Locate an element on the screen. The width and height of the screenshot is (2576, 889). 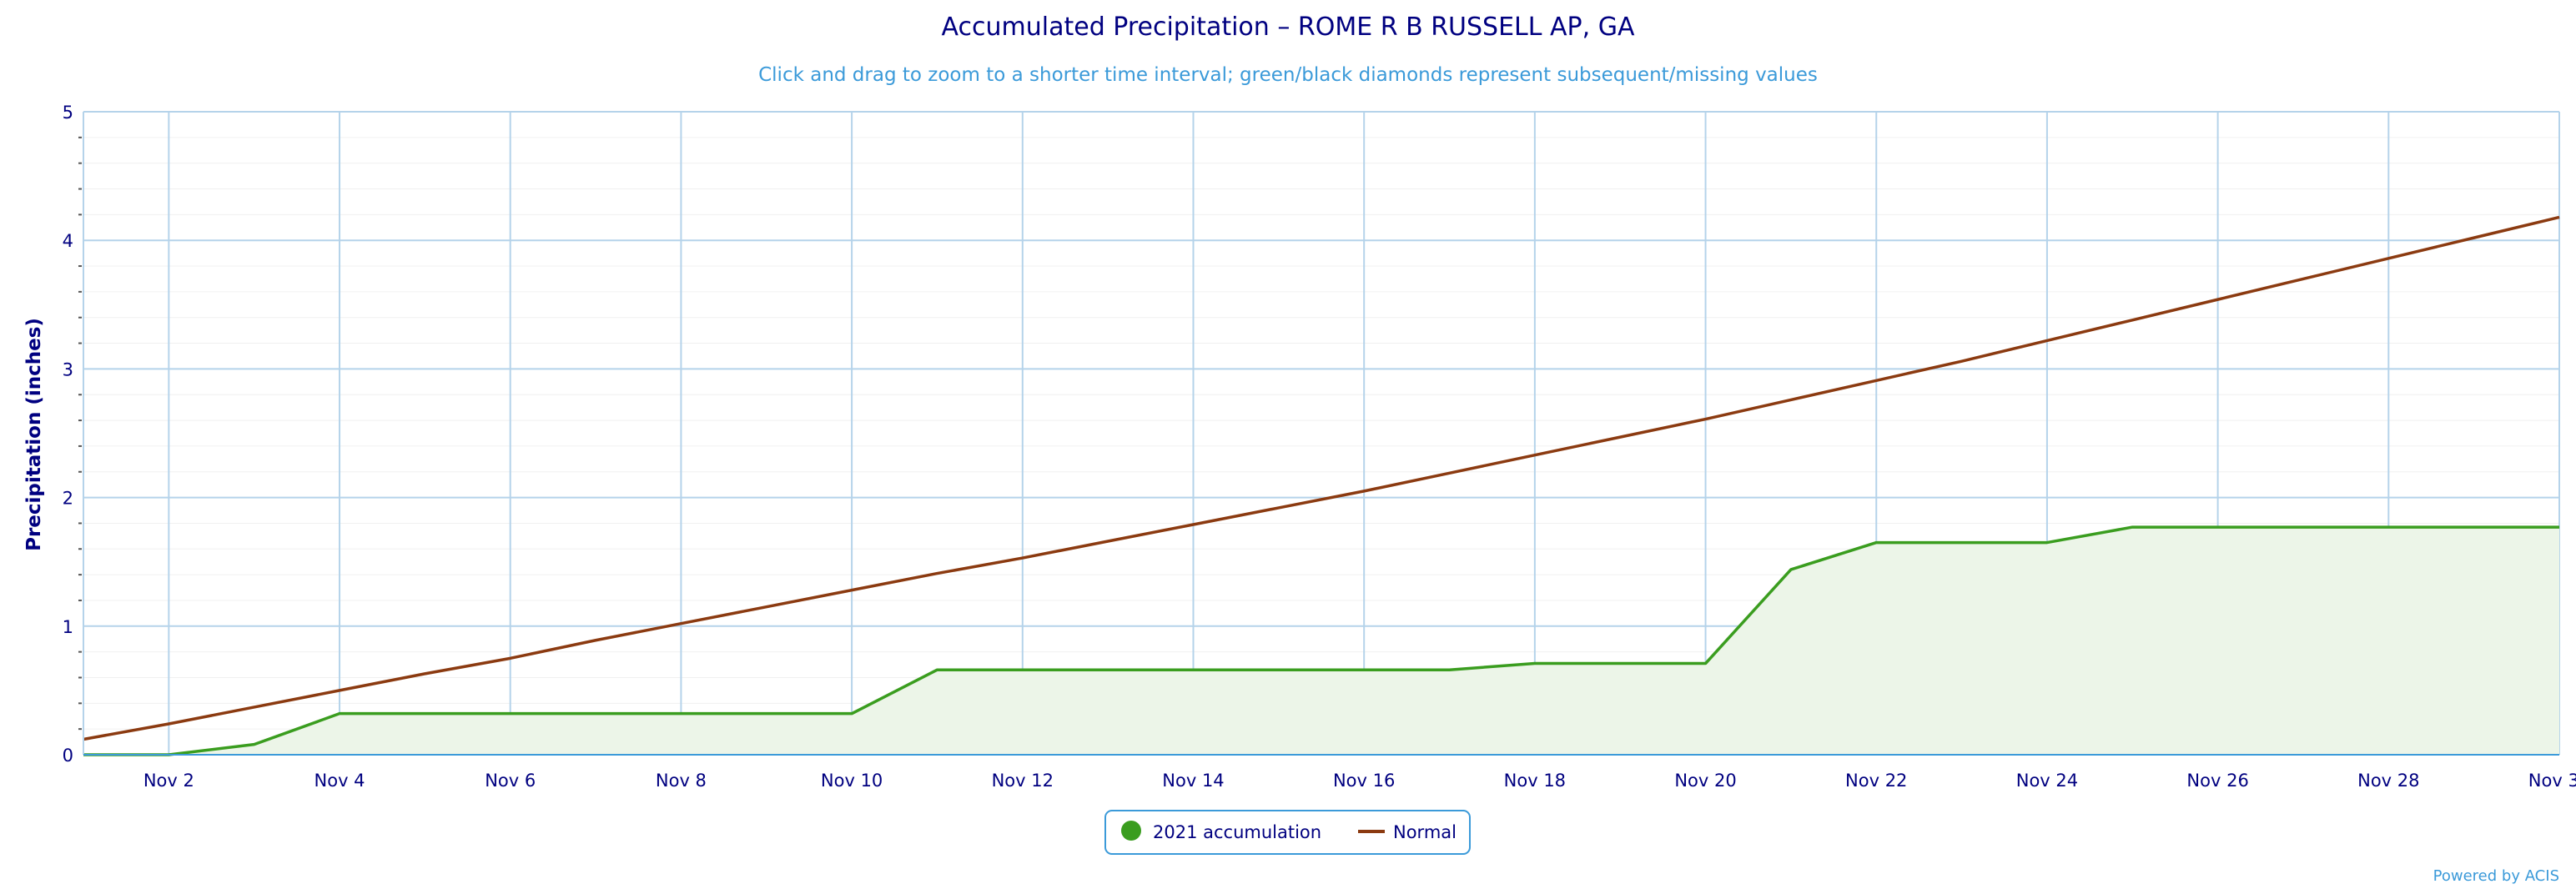
legend-item-normal: Normal is located at coordinates (1407, 832).